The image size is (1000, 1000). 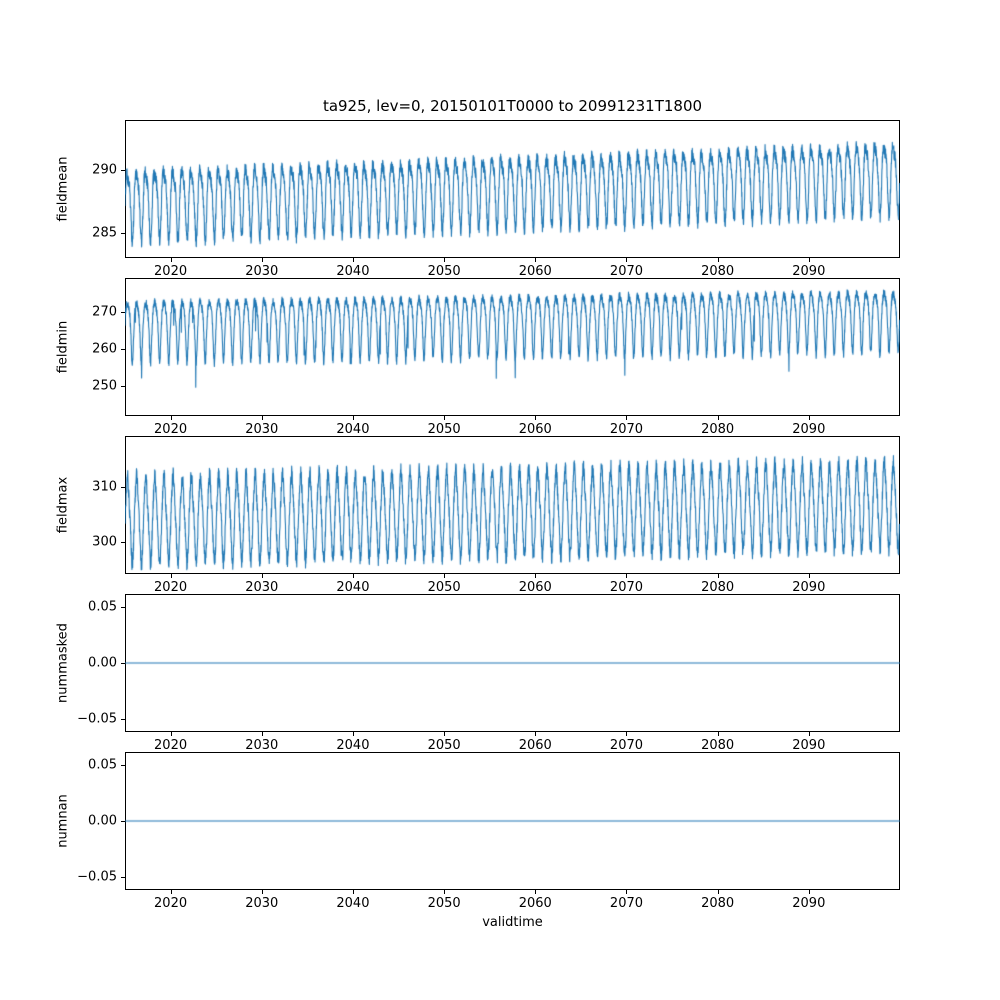 I want to click on plot-area-fieldmax: 2020 2030 2040 2050 2060 2070 2080 2090 300 310, so click(x=496, y=515).